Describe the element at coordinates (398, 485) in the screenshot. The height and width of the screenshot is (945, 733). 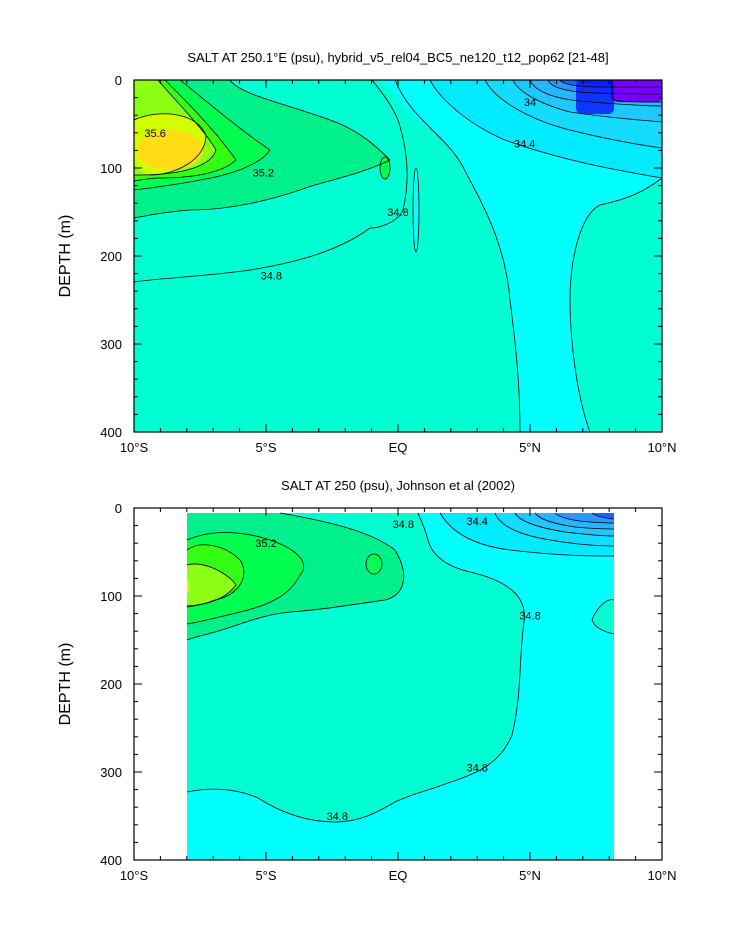
I see `panel-2-title: SALT AT 250 (psu), Johnson et al (2002)` at that location.